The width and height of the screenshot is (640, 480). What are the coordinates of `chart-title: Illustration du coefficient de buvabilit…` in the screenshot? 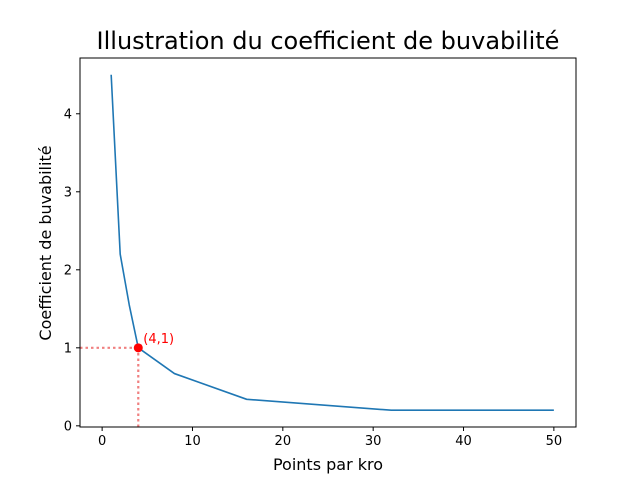 It's located at (328, 41).